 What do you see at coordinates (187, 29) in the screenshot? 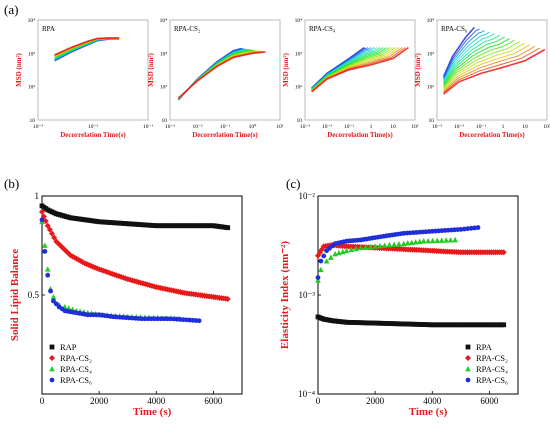
I see `msd-title: RPA-CS₂` at bounding box center [187, 29].